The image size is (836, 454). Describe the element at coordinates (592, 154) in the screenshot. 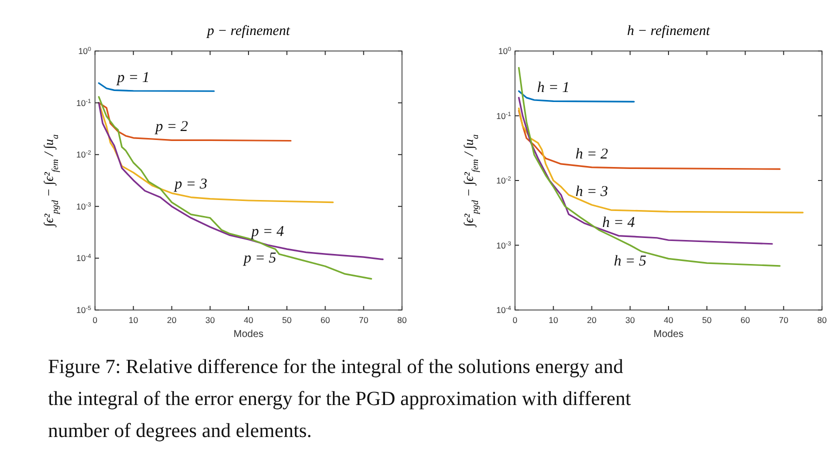

I see `series-label: h = 2` at that location.